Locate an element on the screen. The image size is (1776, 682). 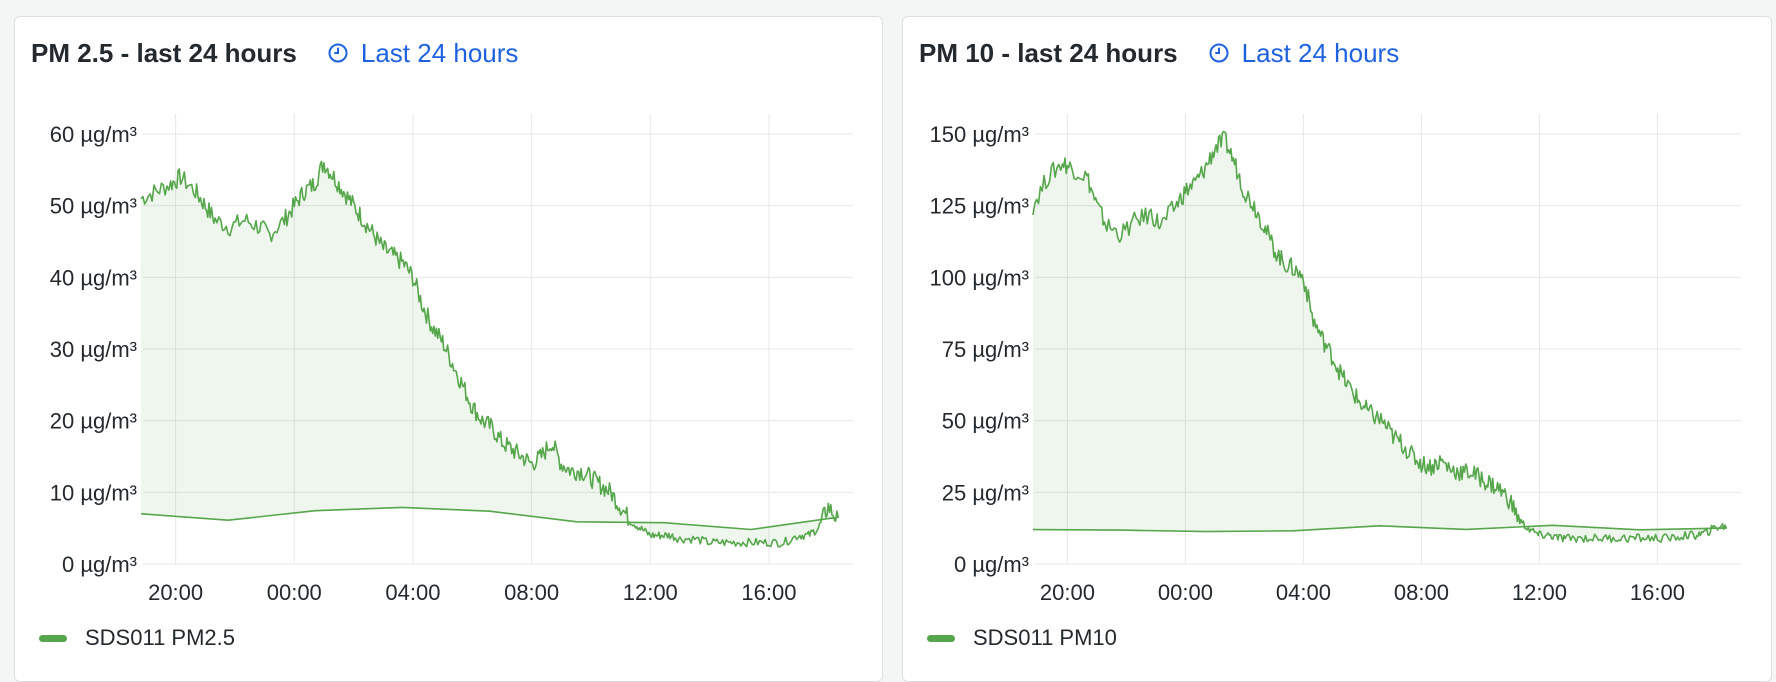
panel-header: PM 2.5 - last 24 hours Last 24 hours is located at coordinates (274, 53).